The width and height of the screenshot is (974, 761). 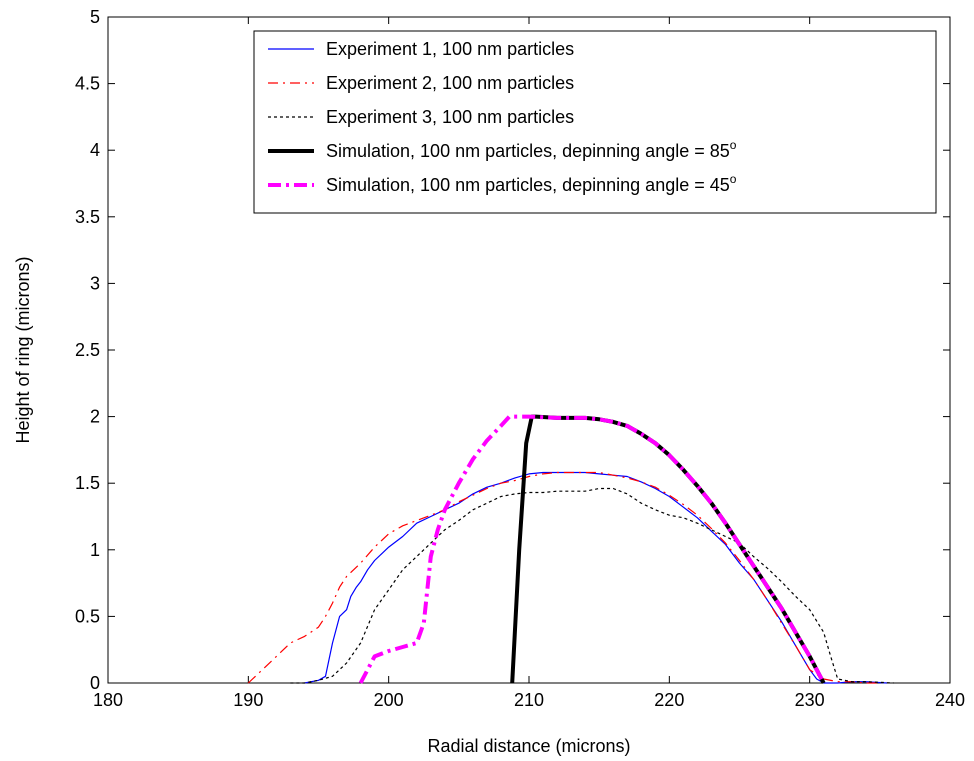 What do you see at coordinates (87, 217) in the screenshot?
I see `y-tick-label: 3.5` at bounding box center [87, 217].